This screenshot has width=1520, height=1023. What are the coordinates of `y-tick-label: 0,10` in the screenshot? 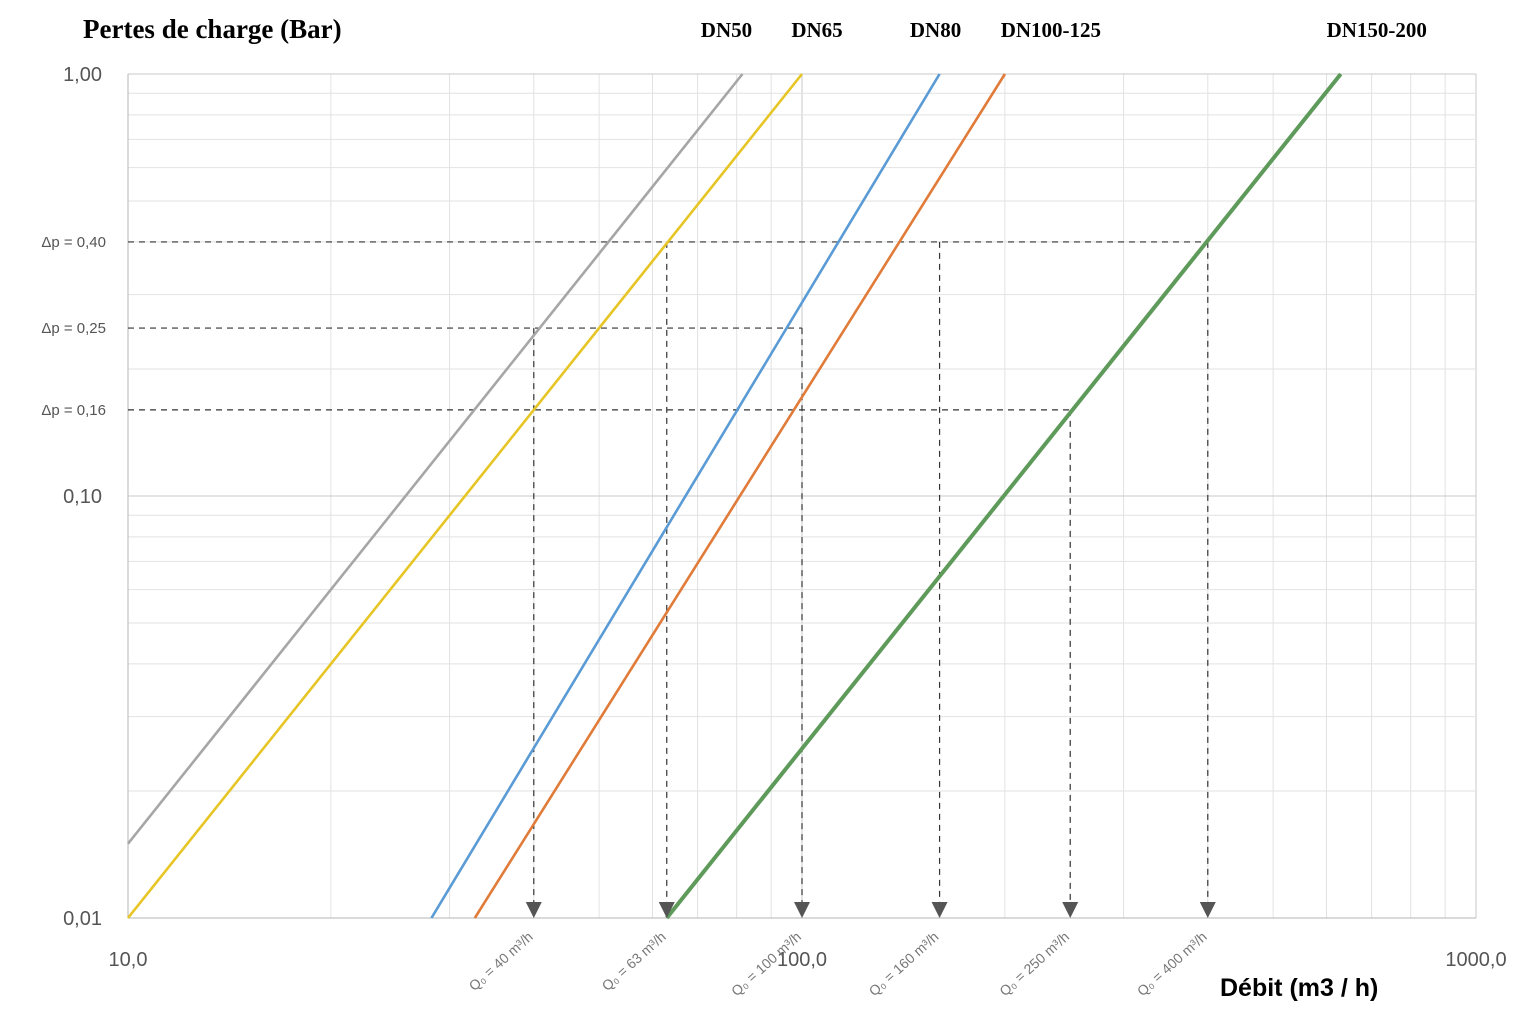 It's located at (82, 497).